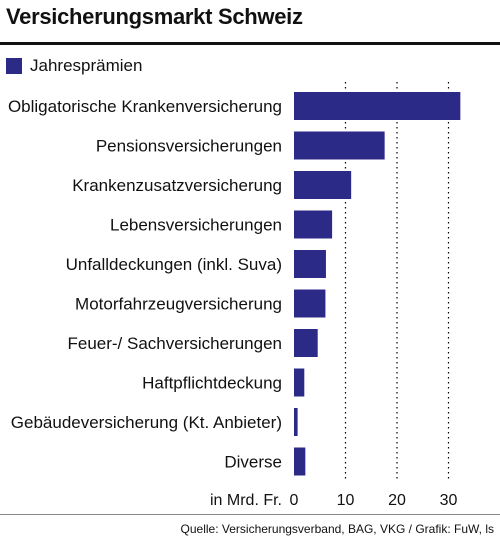 The width and height of the screenshot is (500, 545). I want to click on category-label: Lebensversicherungen, so click(196, 225).